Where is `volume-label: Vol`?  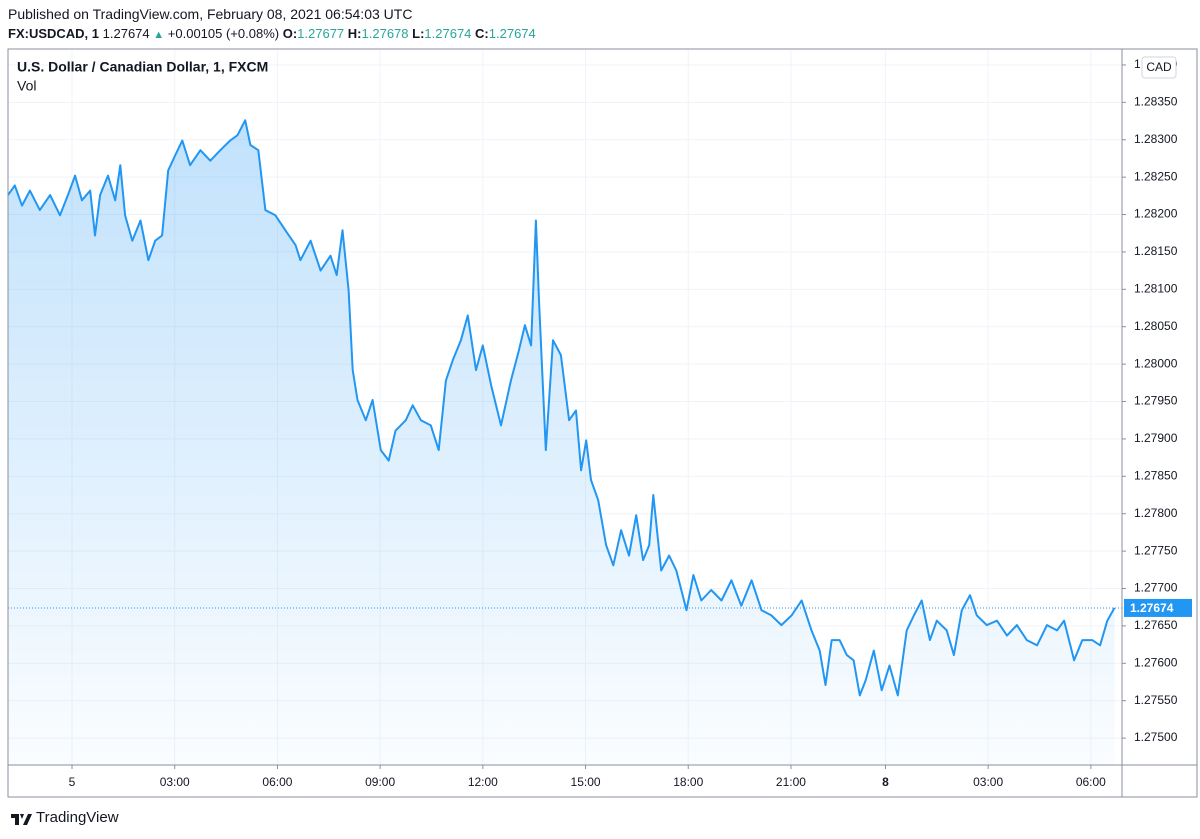
volume-label: Vol is located at coordinates (26, 86).